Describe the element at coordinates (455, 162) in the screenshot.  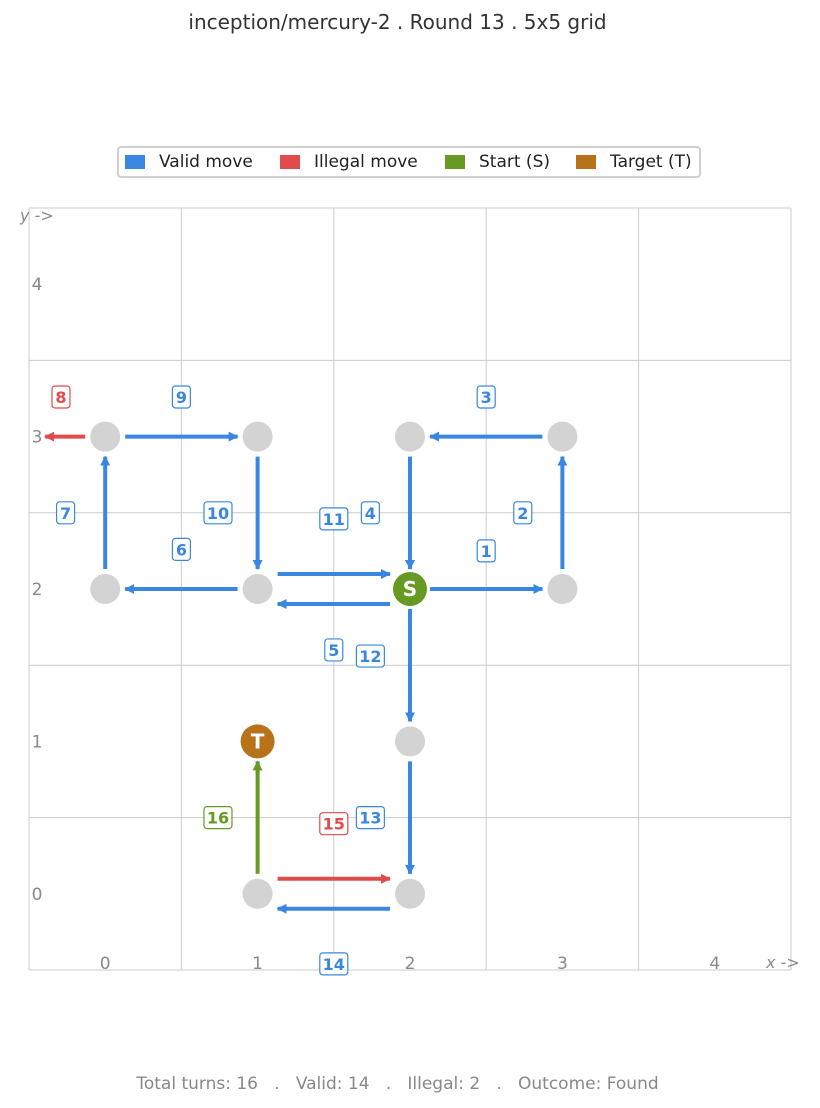
I see `legend-swatch-start` at that location.